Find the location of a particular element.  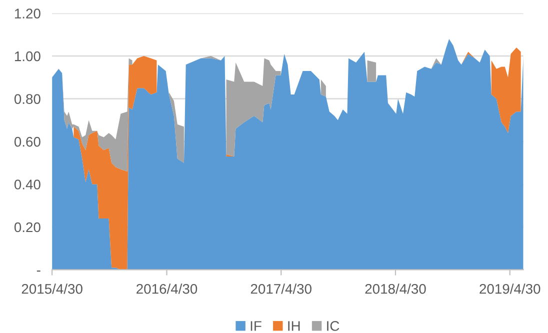

legend-label: IH is located at coordinates (294, 326).